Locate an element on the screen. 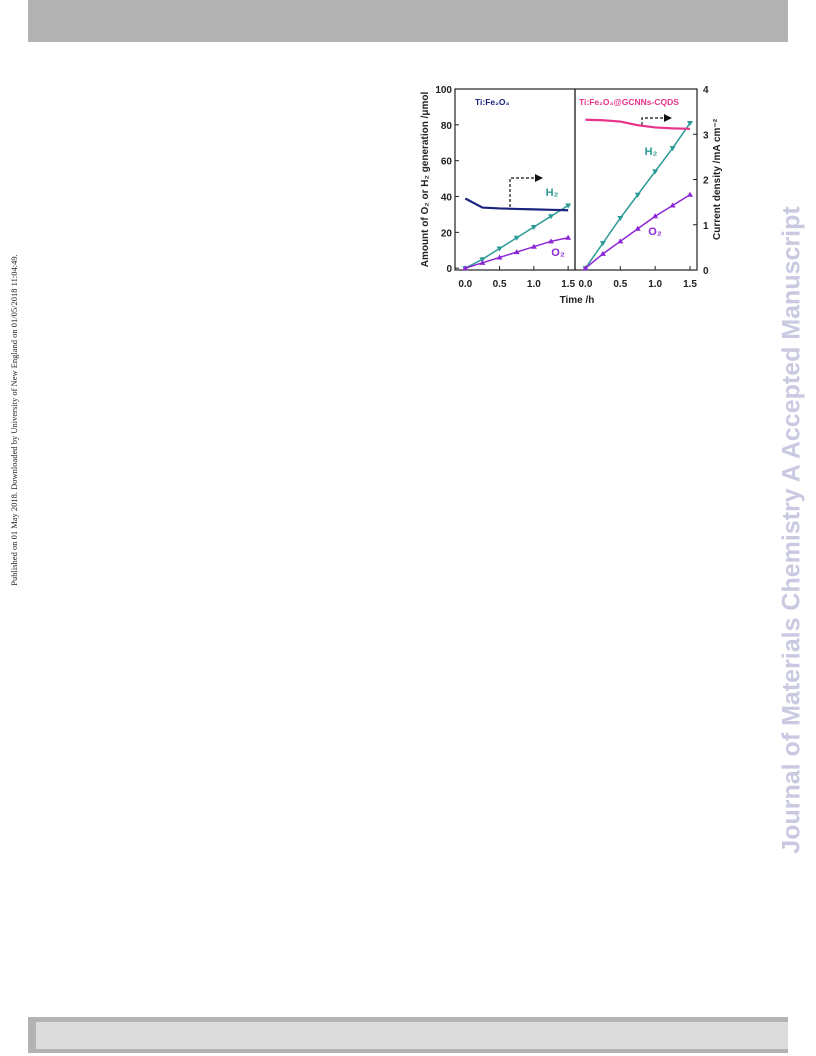 The height and width of the screenshot is (1056, 816). x-axis-label: Time /h is located at coordinates (577, 300).